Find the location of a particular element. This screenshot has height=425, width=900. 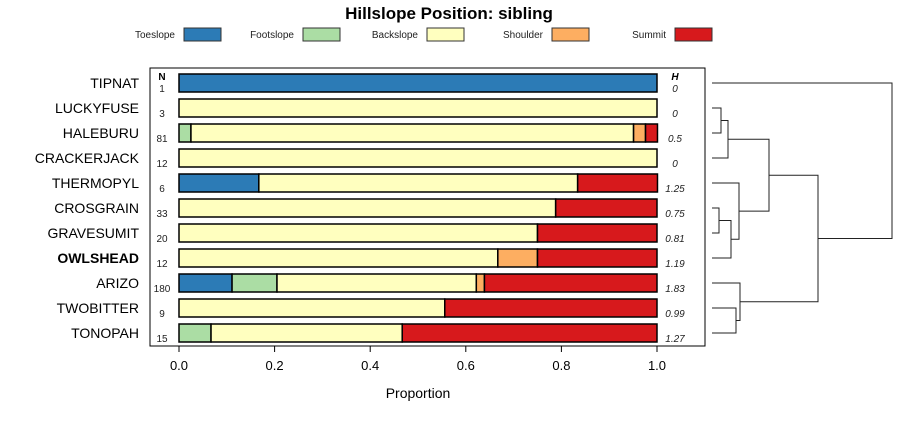

n-value: 3 is located at coordinates (162, 114).